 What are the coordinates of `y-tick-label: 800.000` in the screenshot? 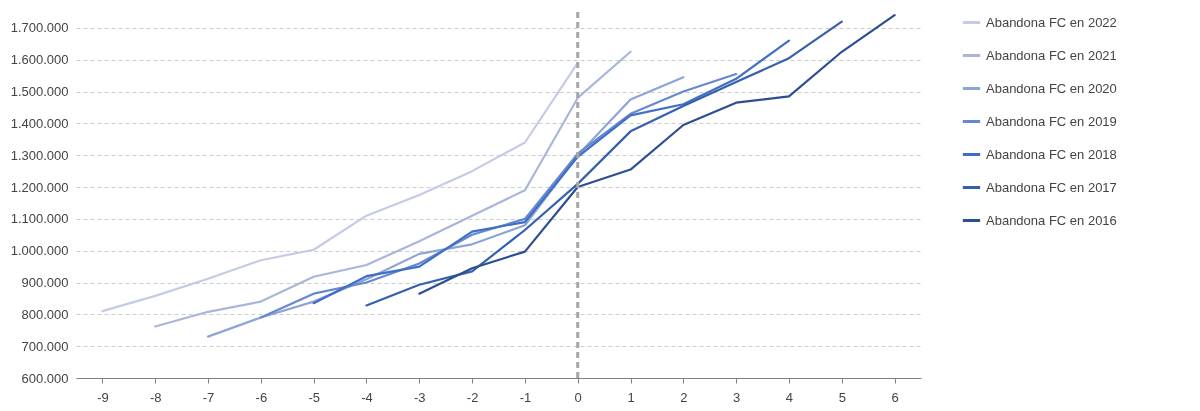 It's located at (45, 314).